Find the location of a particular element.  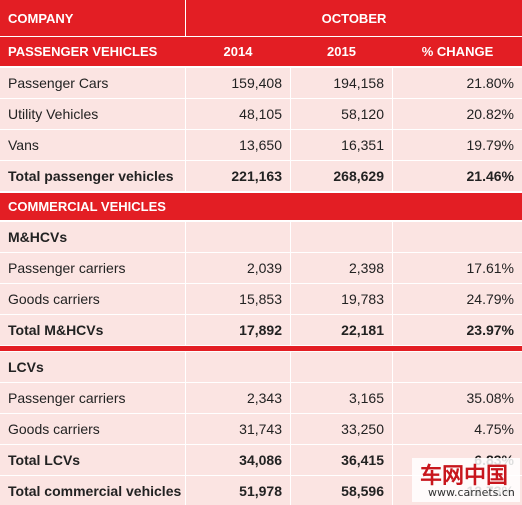

cell: 17.61% is located at coordinates (490, 268).